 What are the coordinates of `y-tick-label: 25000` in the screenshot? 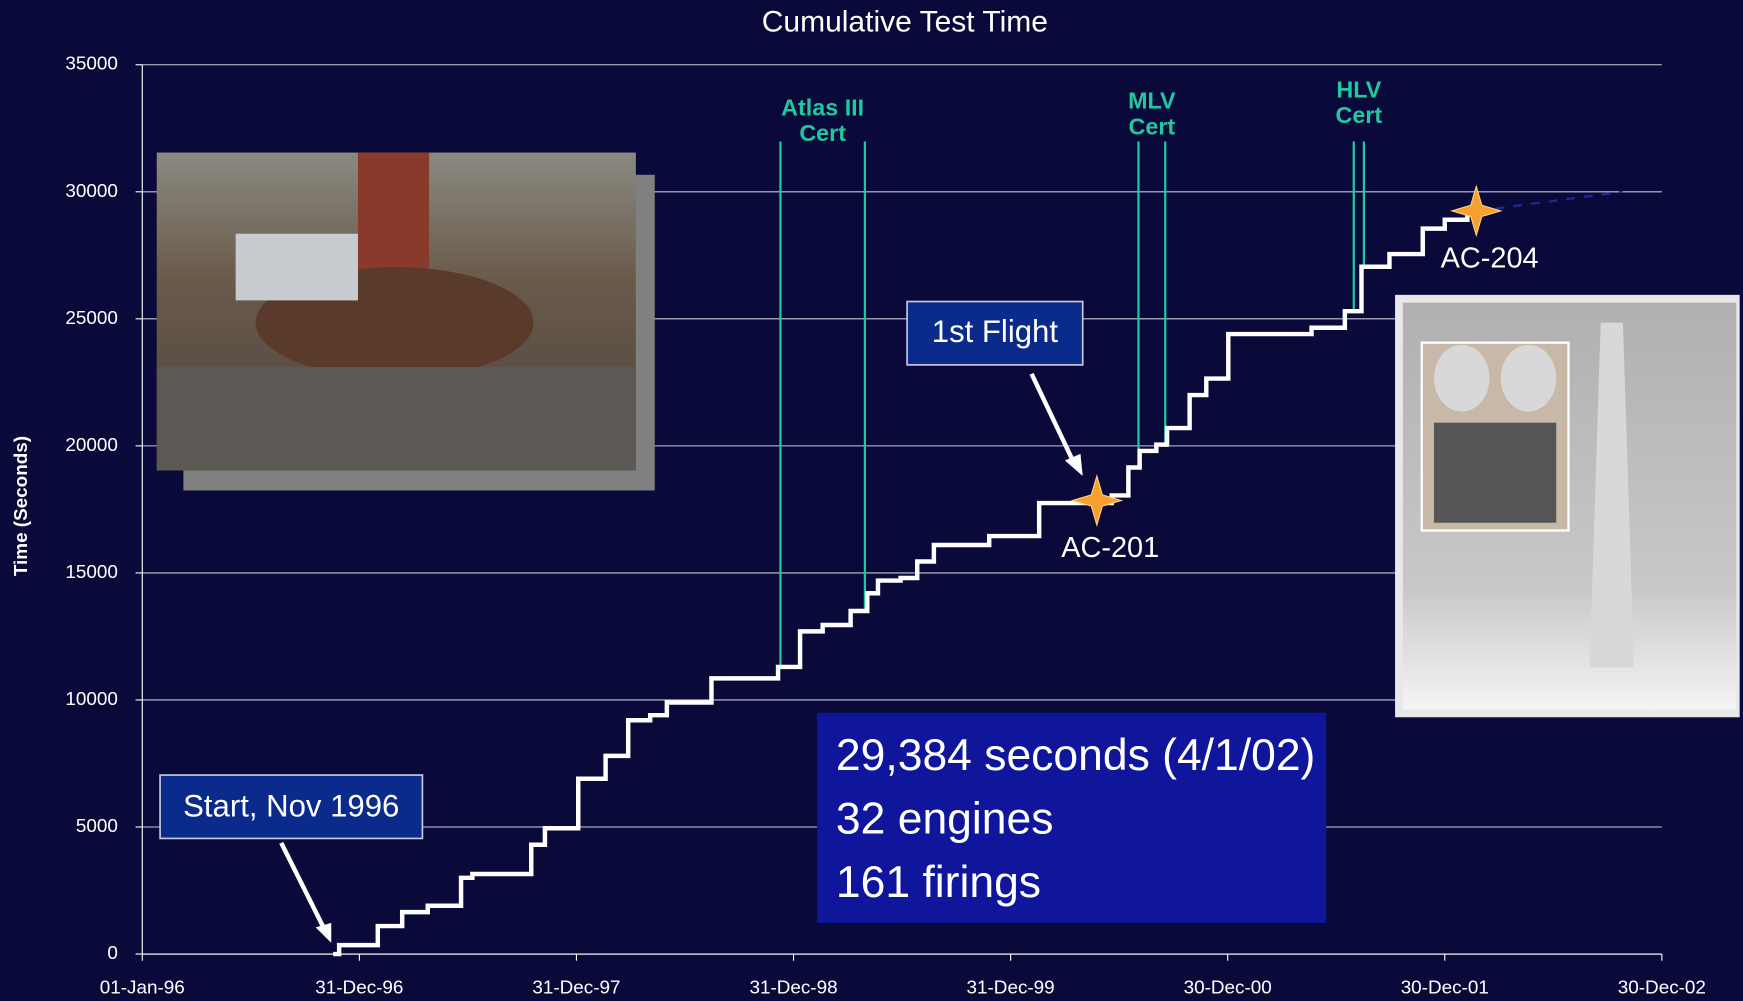 It's located at (91, 318).